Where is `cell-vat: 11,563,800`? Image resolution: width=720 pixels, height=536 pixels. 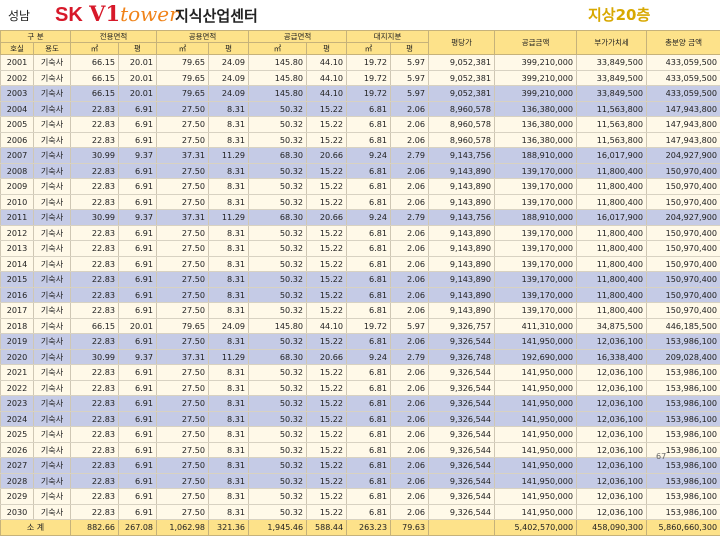 cell-vat: 11,563,800 is located at coordinates (612, 109).